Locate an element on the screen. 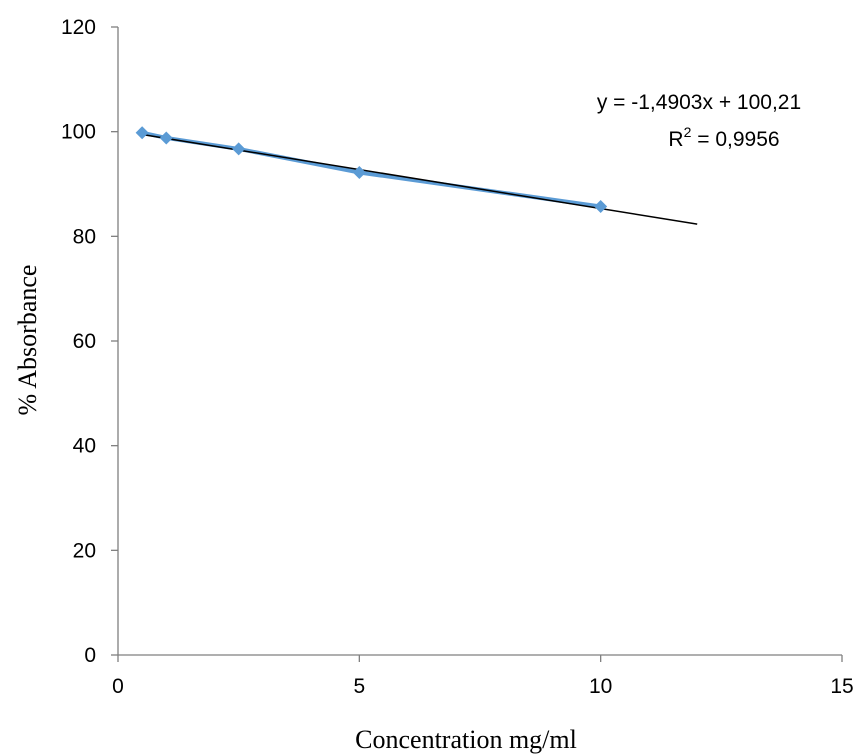  x-axis-title: Concentration mg/ml is located at coordinates (466, 739).